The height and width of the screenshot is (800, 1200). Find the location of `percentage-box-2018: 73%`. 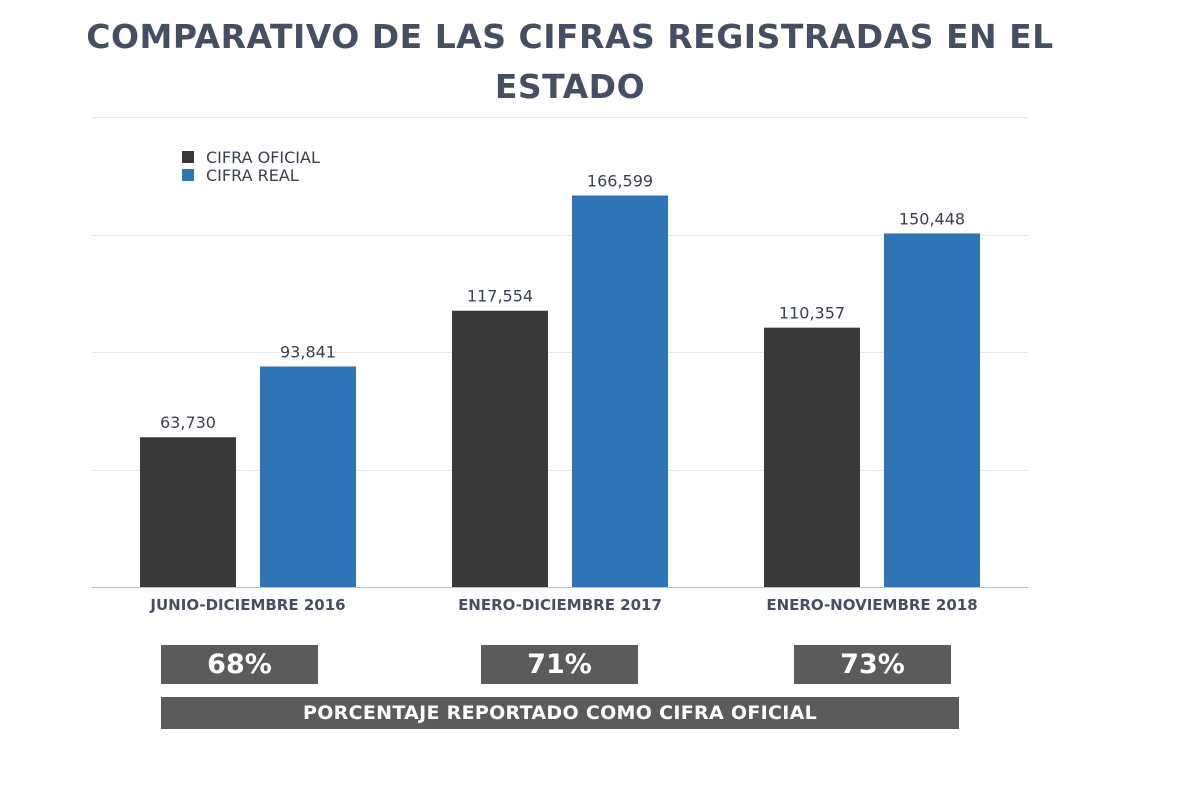

percentage-box-2018: 73% is located at coordinates (872, 664).